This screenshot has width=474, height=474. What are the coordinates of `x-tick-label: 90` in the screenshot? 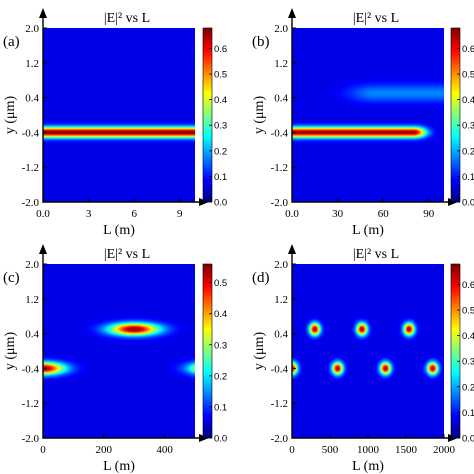 It's located at (429, 214).